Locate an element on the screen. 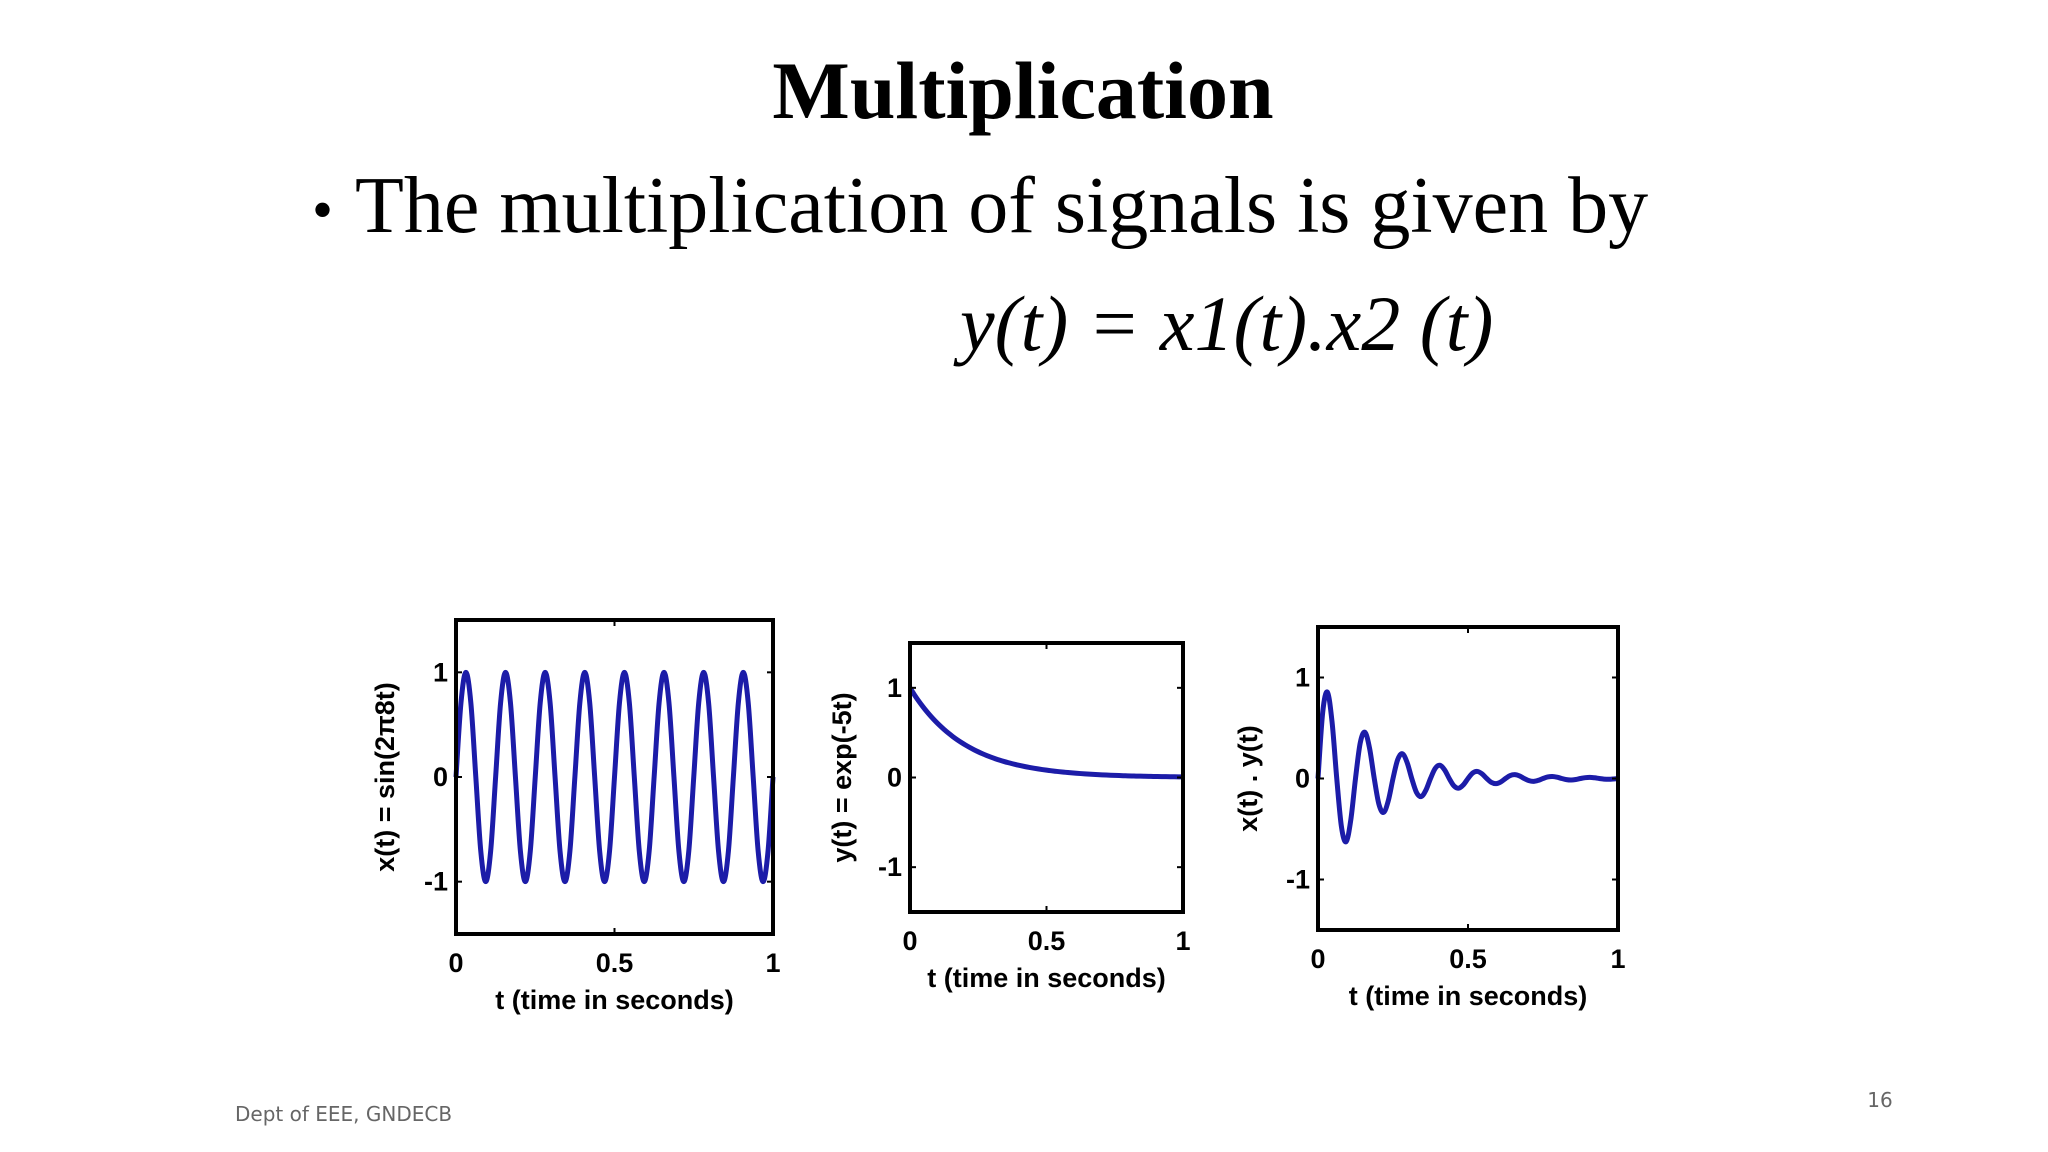 The height and width of the screenshot is (1152, 2048). page-number: 16 is located at coordinates (1879, 1100).